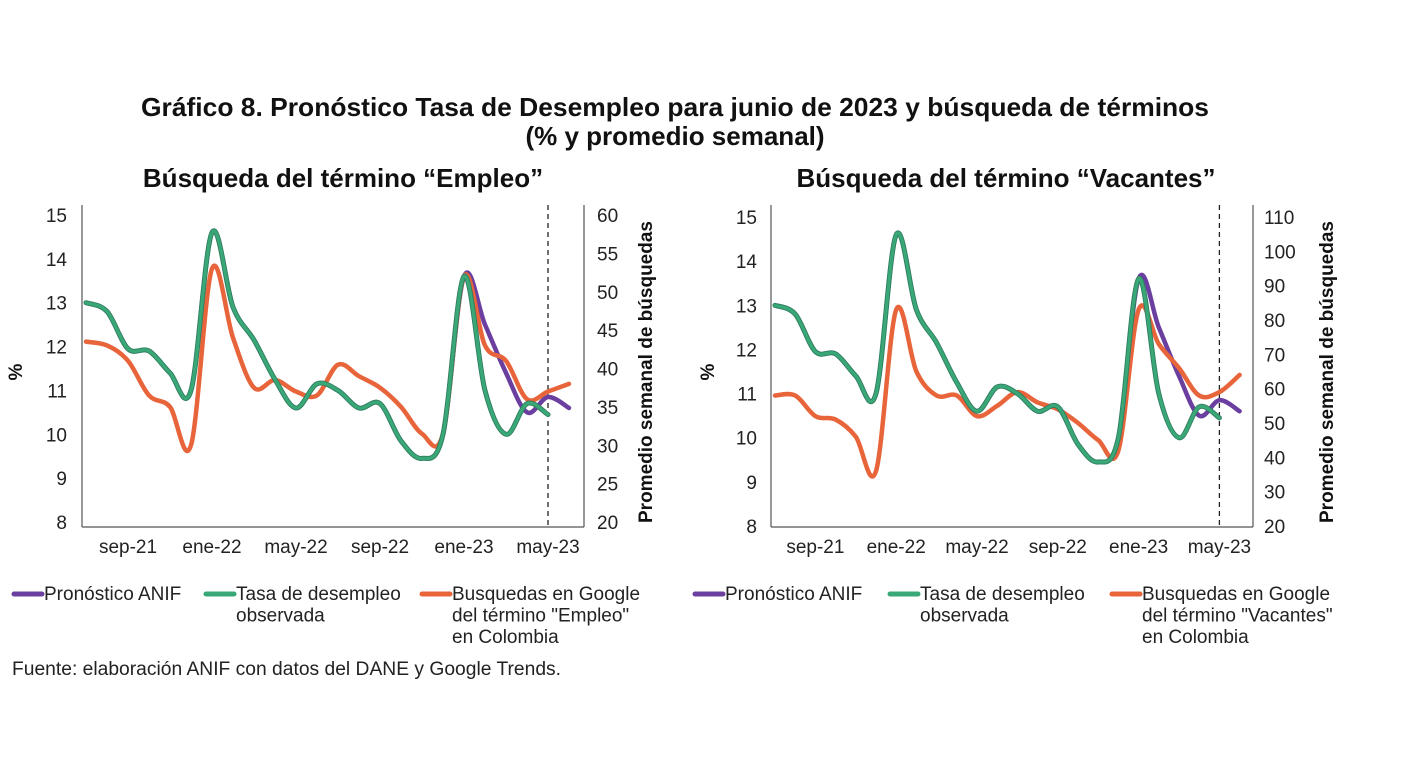  What do you see at coordinates (1274, 355) in the screenshot?
I see `y2-tick-label: 70` at bounding box center [1274, 355].